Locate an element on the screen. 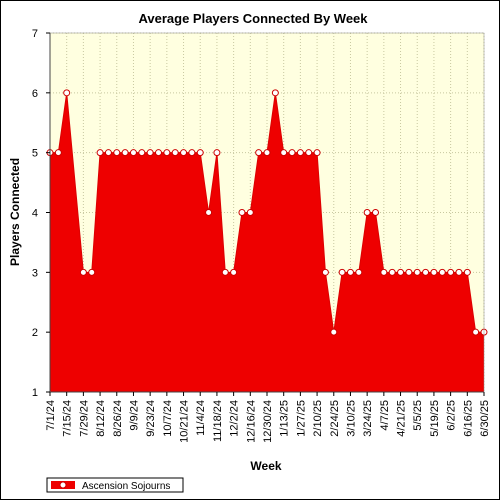 The height and width of the screenshot is (500, 500). x-tick-label: 8/12/24 is located at coordinates (101, 418).